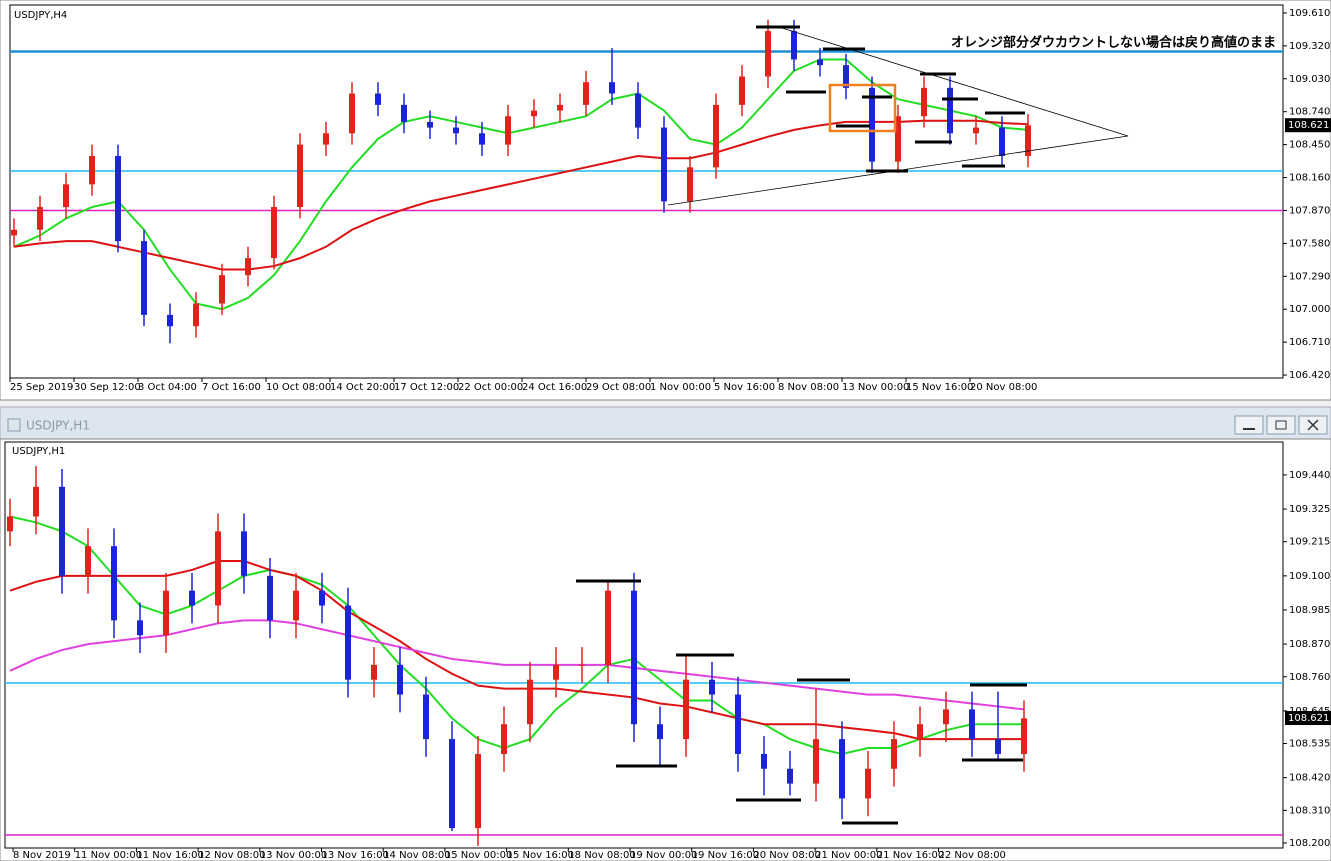 This screenshot has width=1331, height=861. What do you see at coordinates (1309, 475) in the screenshot?
I see `y-tick-label: 109.440` at bounding box center [1309, 475].